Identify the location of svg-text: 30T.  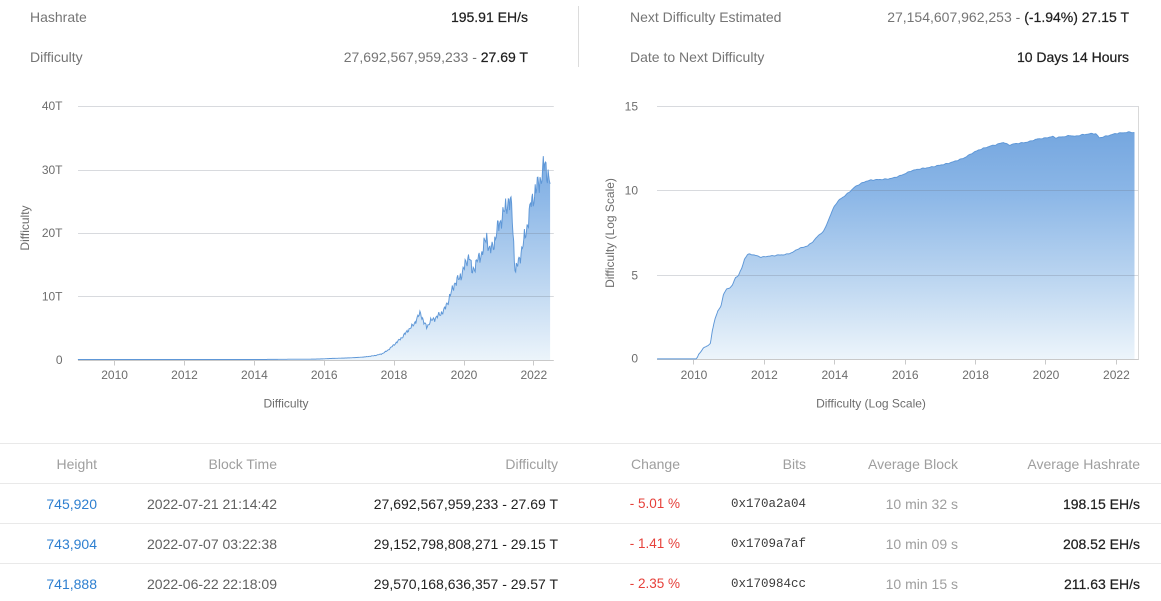
(52, 170).